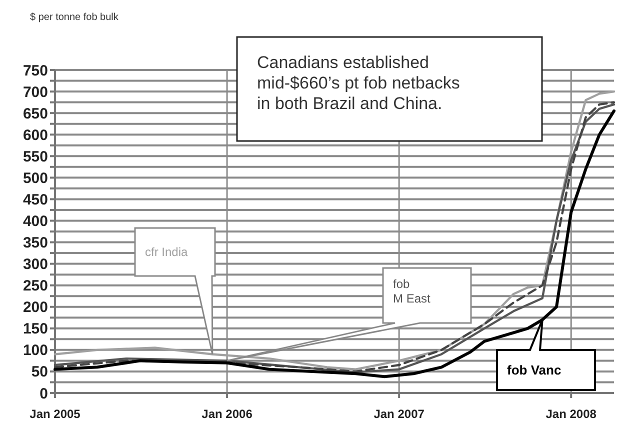 This screenshot has height=430, width=626. I want to click on y-tick-label: 0, so click(44, 393).